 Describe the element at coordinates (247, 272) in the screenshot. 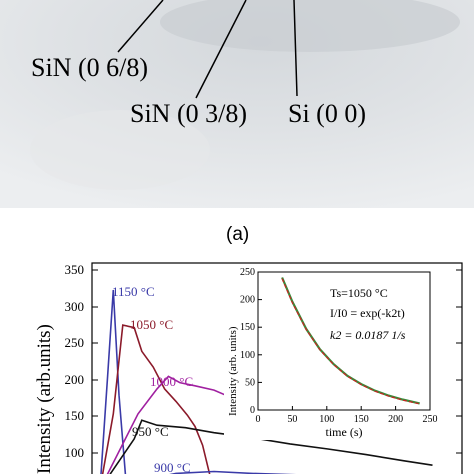

I see `inset-y-tick-label: 250` at that location.